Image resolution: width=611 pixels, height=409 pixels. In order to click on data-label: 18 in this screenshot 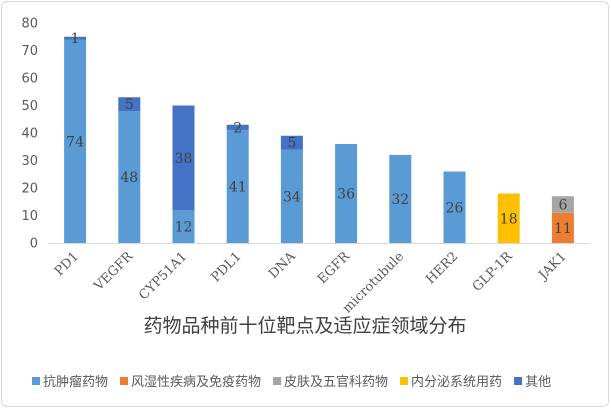, I will do `click(509, 219)`.